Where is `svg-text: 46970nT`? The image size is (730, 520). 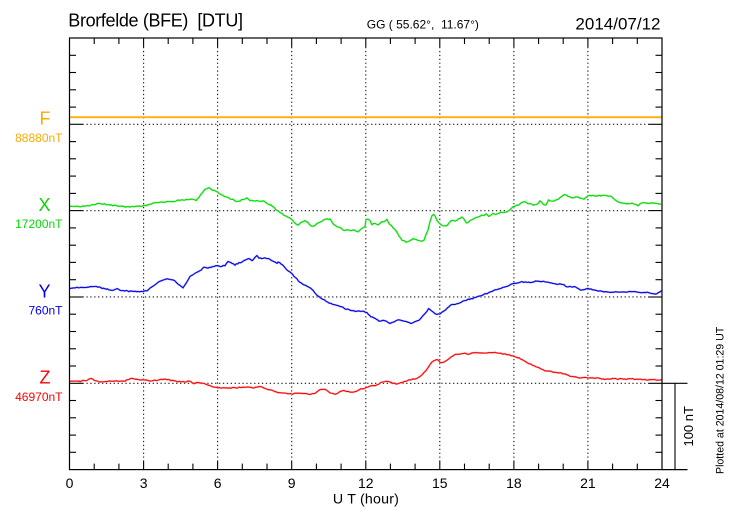 svg-text: 46970nT is located at coordinates (39, 397).